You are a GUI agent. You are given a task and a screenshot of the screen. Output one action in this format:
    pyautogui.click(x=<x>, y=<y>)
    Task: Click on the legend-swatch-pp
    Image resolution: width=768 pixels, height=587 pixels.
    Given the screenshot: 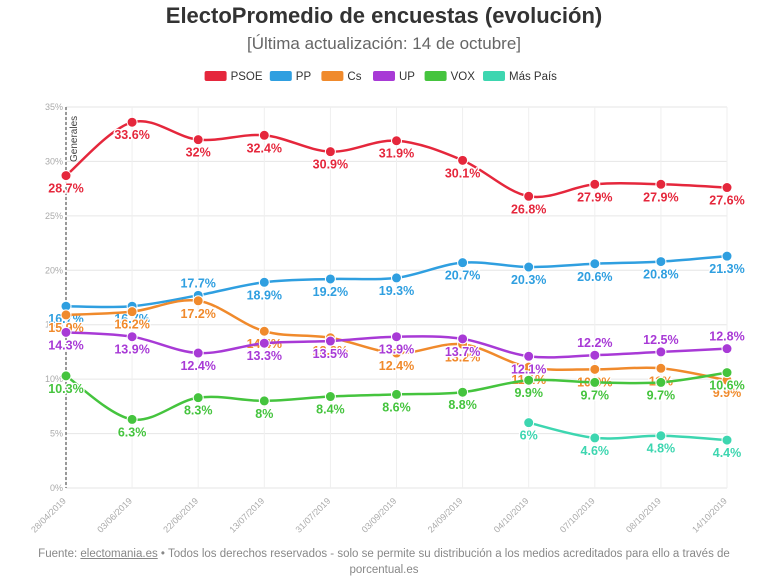 What is the action you would take?
    pyautogui.click(x=280, y=76)
    